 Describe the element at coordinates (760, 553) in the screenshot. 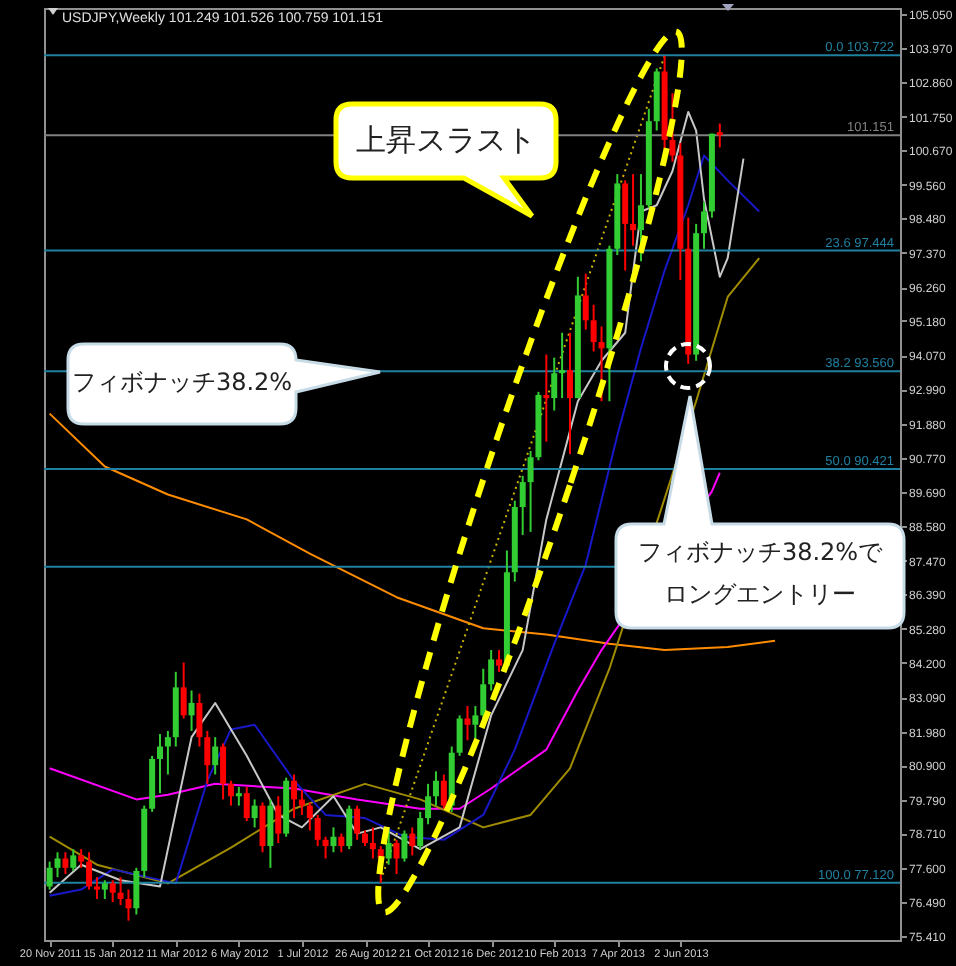

I see `annotation: フィボナッチ38.2%で` at that location.